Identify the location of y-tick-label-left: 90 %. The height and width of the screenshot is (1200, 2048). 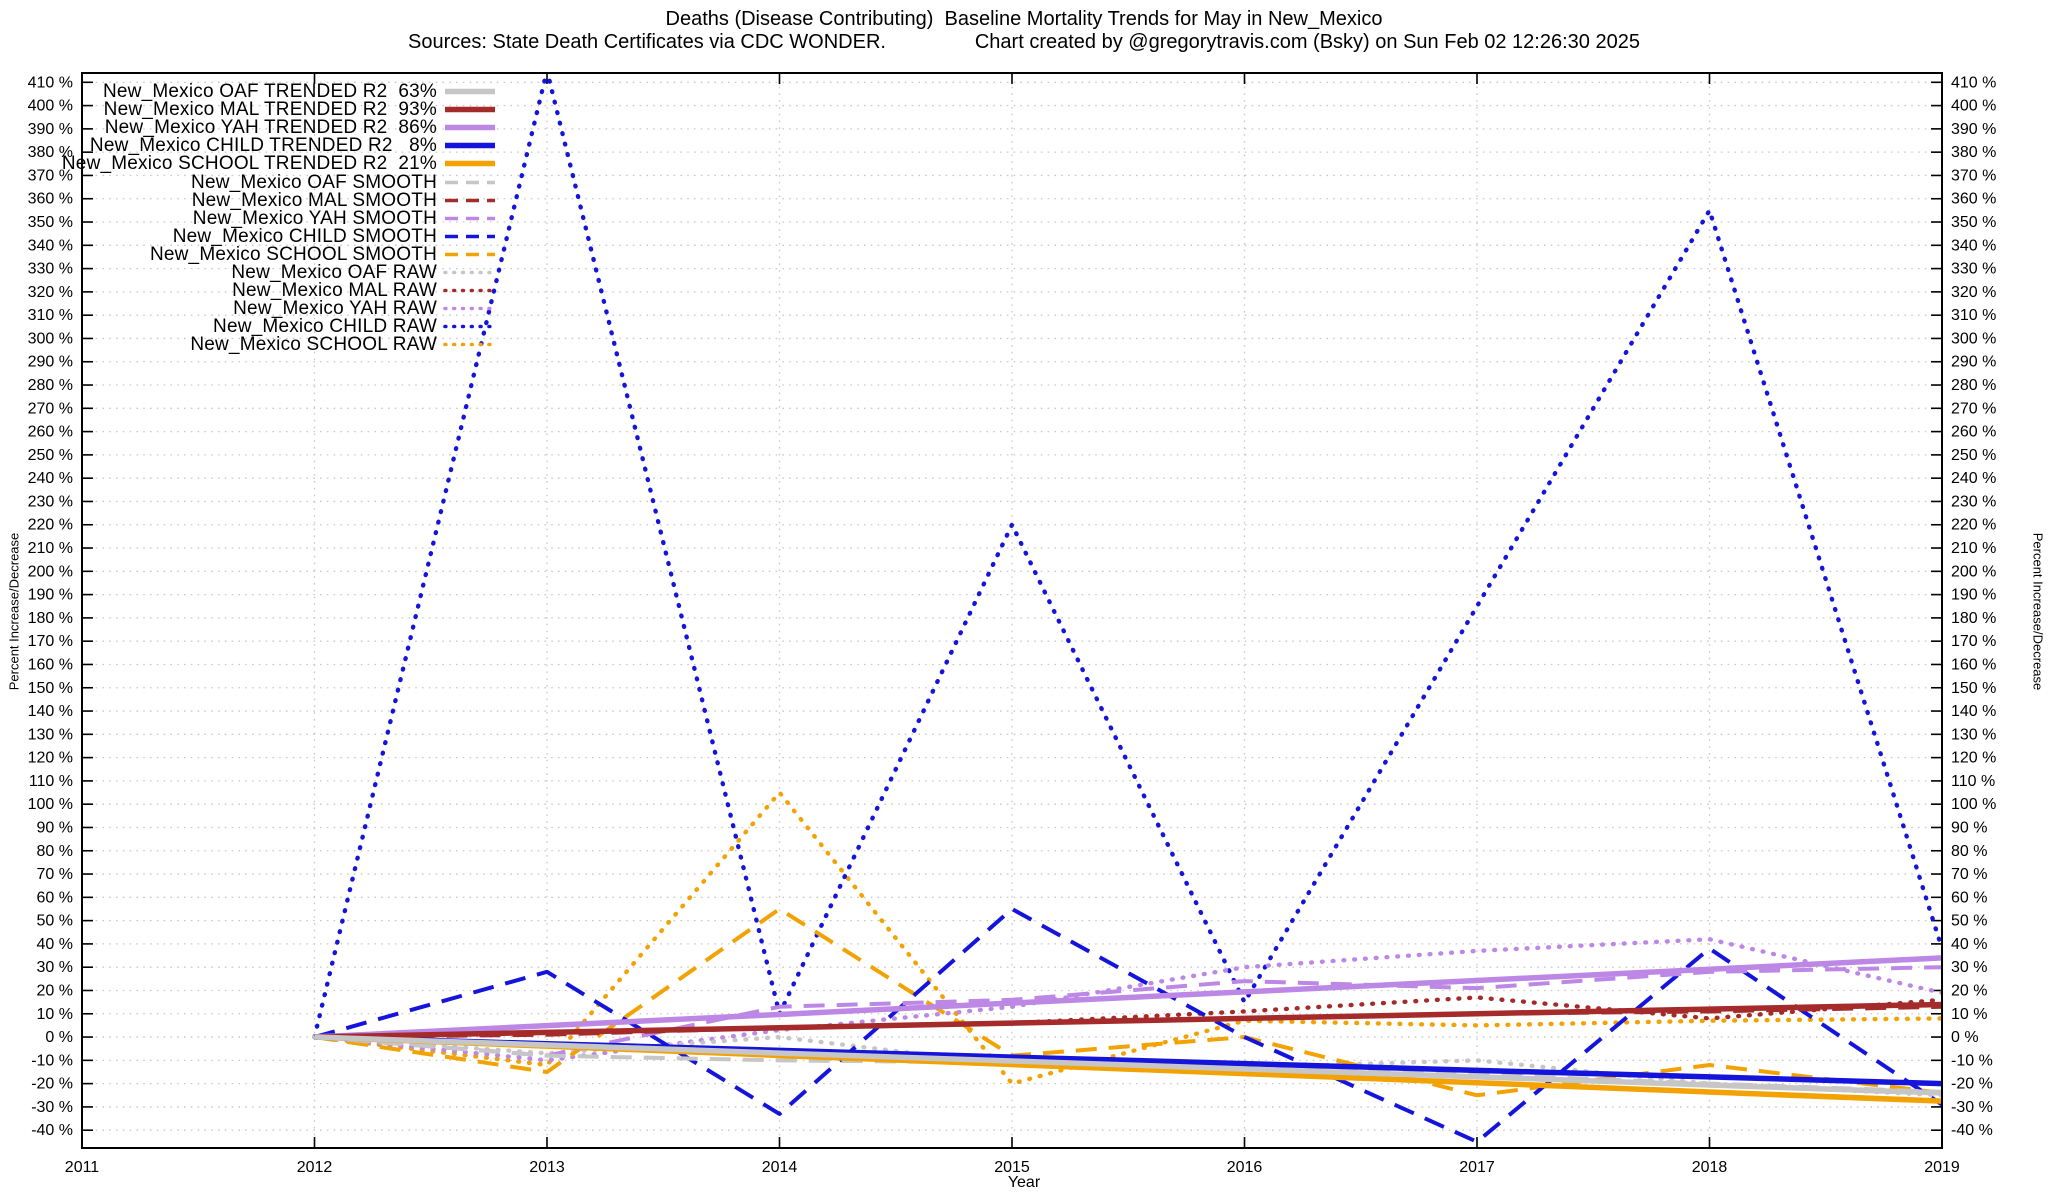
(55, 827).